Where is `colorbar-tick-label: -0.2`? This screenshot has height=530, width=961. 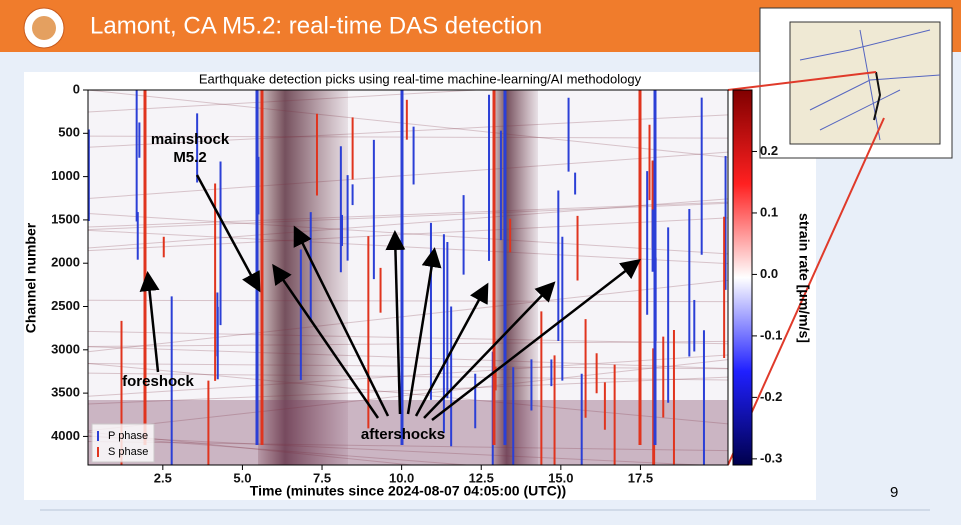
colorbar-tick-label: -0.2 is located at coordinates (771, 396).